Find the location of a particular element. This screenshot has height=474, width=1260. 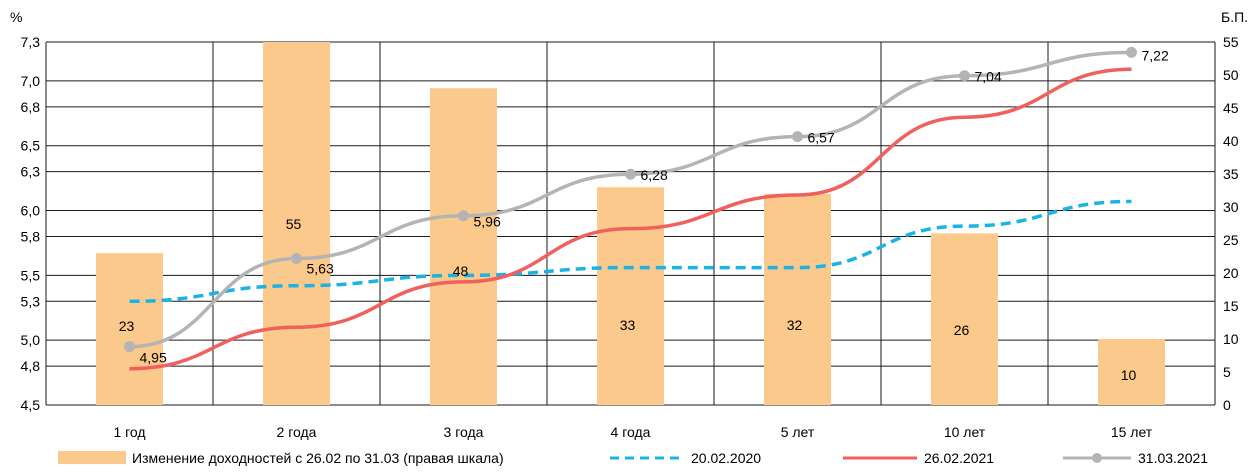

left-tick-label: 5,5 is located at coordinates (31, 275).